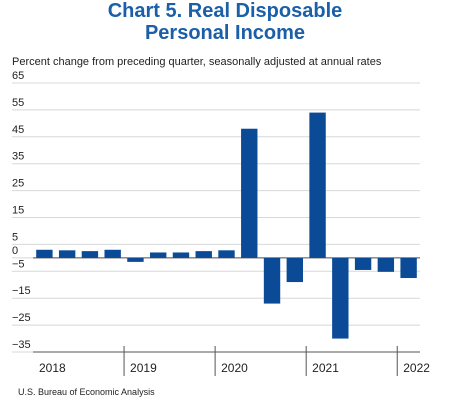 The height and width of the screenshot is (400, 450). Describe the element at coordinates (21, 318) in the screenshot. I see `y-tick-label: −25` at that location.